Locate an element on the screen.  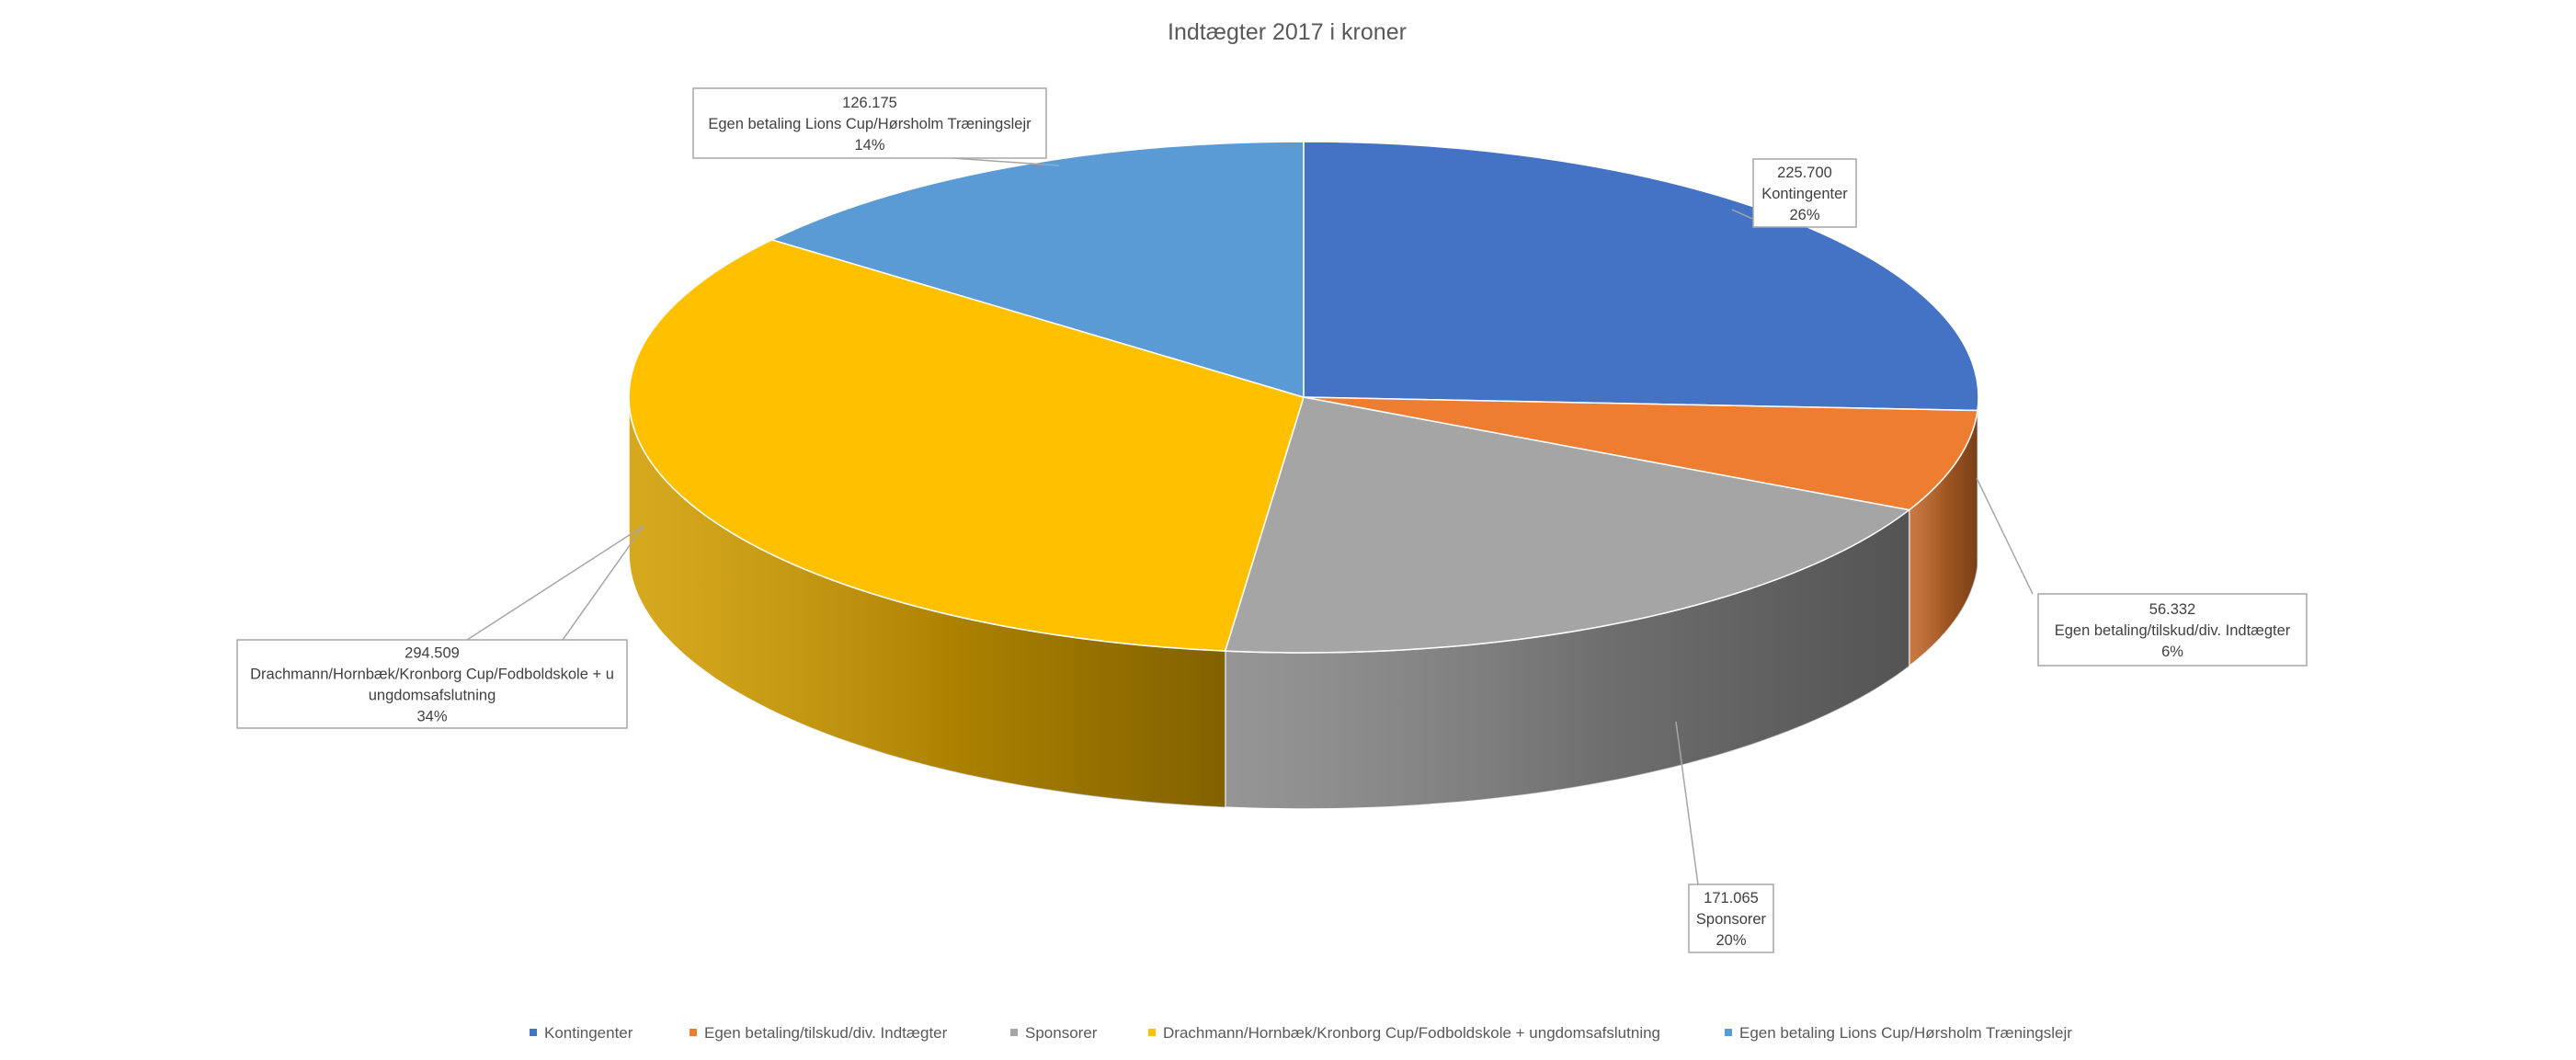
category-label-1: Kontingenter is located at coordinates (1804, 194).